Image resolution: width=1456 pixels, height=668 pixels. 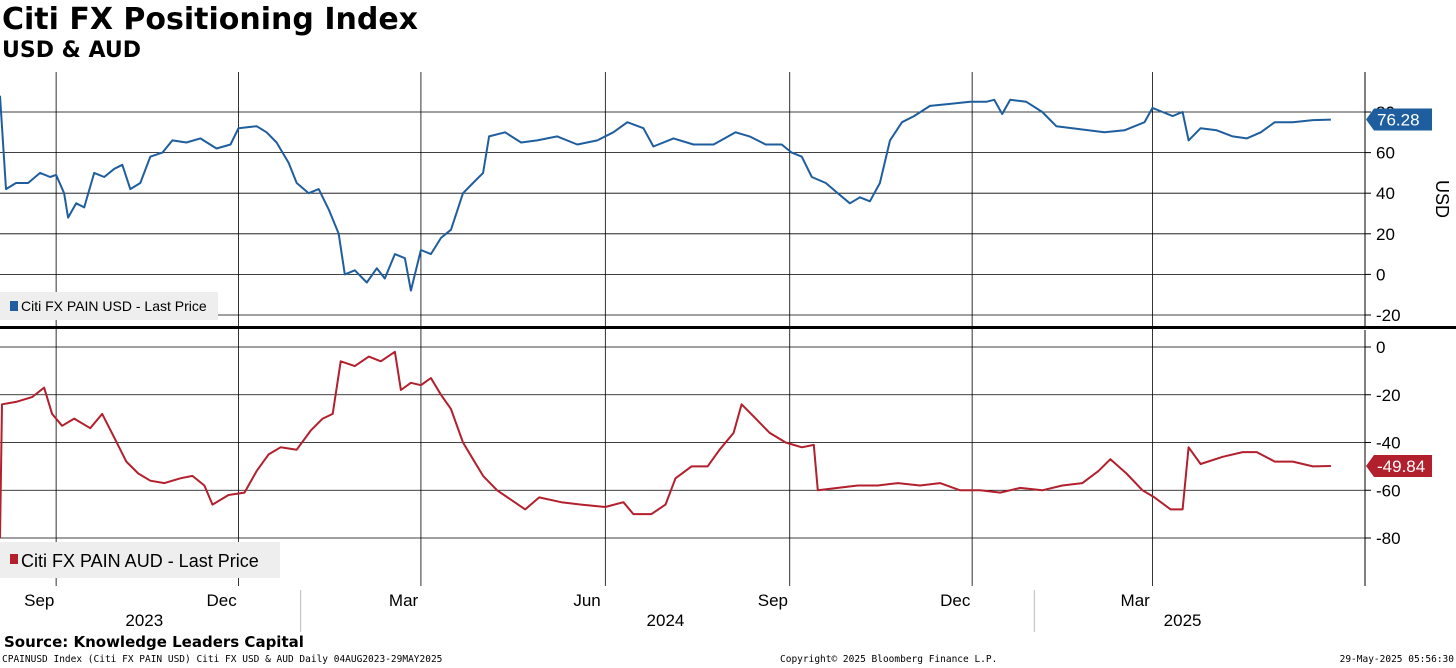 What do you see at coordinates (1396, 659) in the screenshot?
I see `timestamp: 29-May-2025 05:56:30` at bounding box center [1396, 659].